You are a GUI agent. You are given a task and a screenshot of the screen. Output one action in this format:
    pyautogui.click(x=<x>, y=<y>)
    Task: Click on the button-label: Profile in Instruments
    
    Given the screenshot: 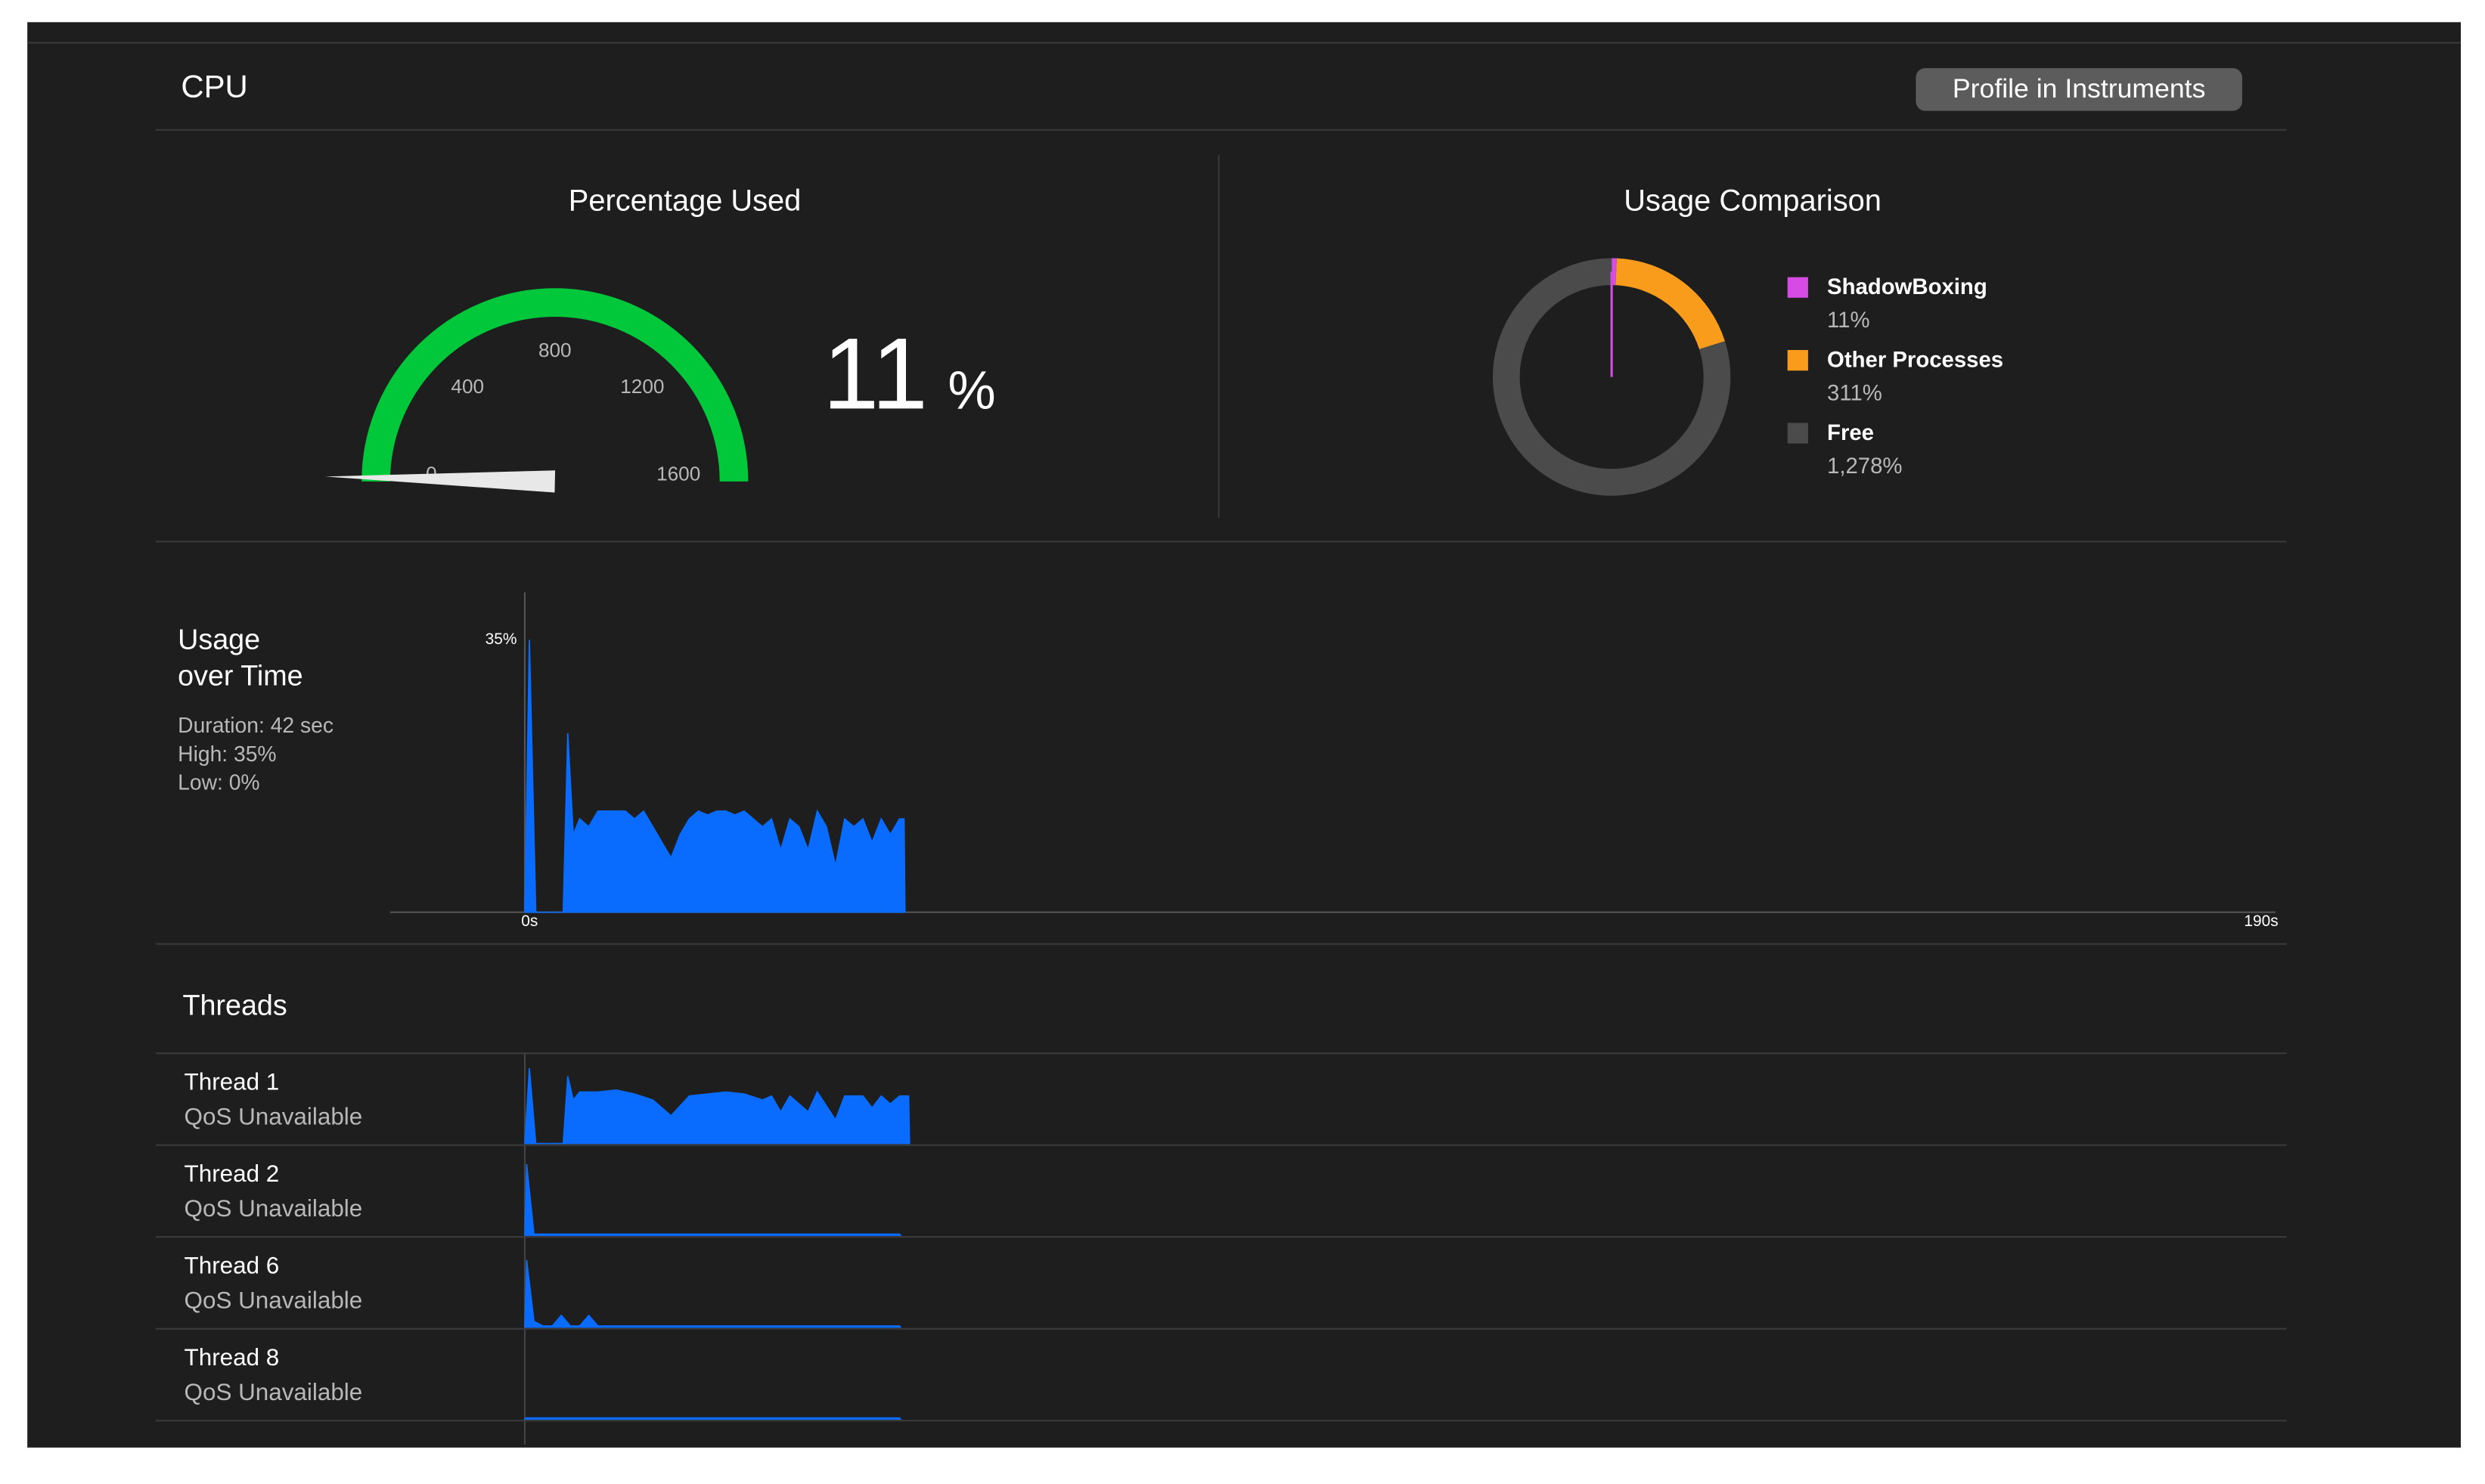 What is the action you would take?
    pyautogui.click(x=2079, y=88)
    